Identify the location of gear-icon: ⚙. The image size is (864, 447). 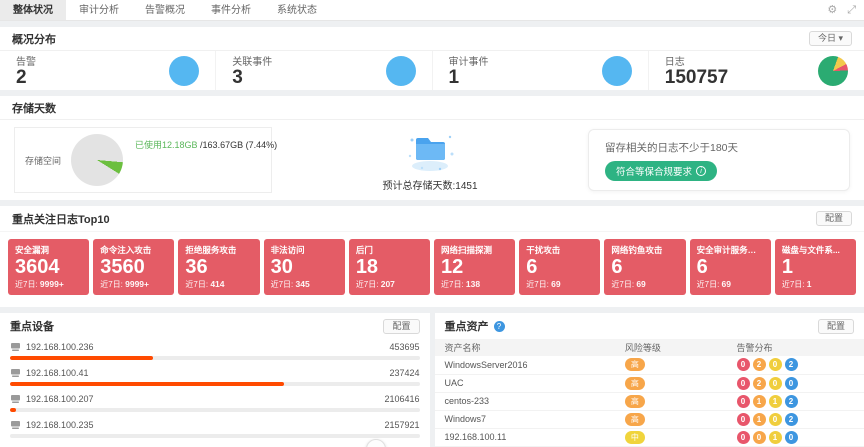
(832, 10).